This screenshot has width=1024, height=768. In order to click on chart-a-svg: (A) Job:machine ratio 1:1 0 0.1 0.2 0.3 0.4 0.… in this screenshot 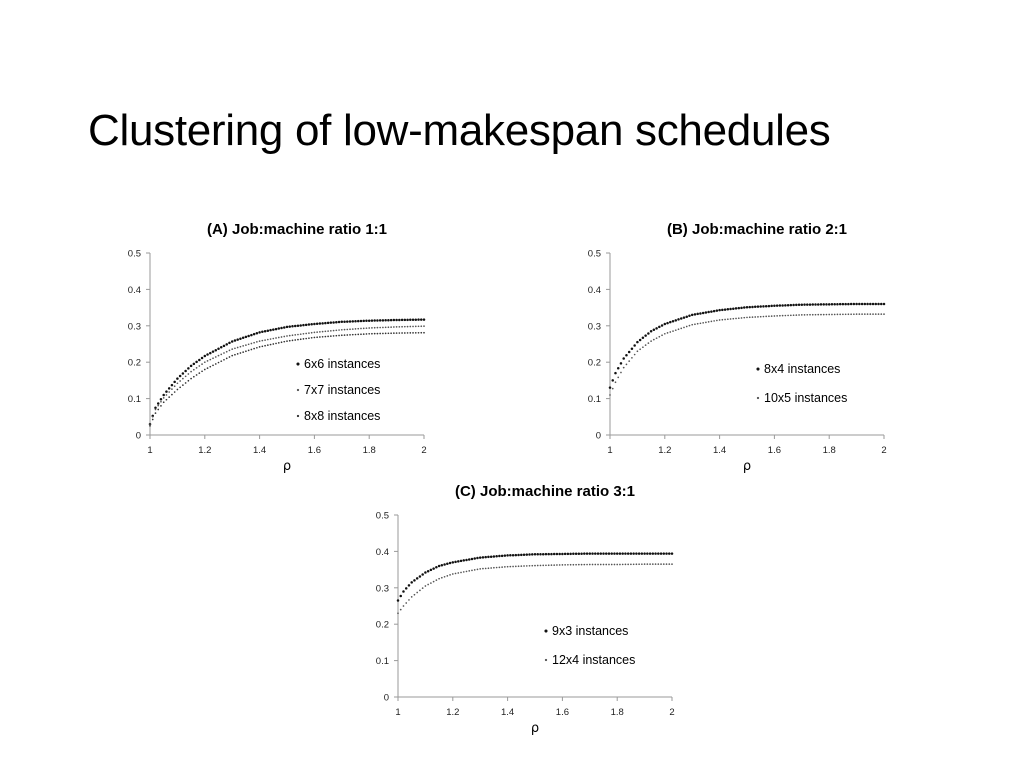, I will do `click(277, 347)`.